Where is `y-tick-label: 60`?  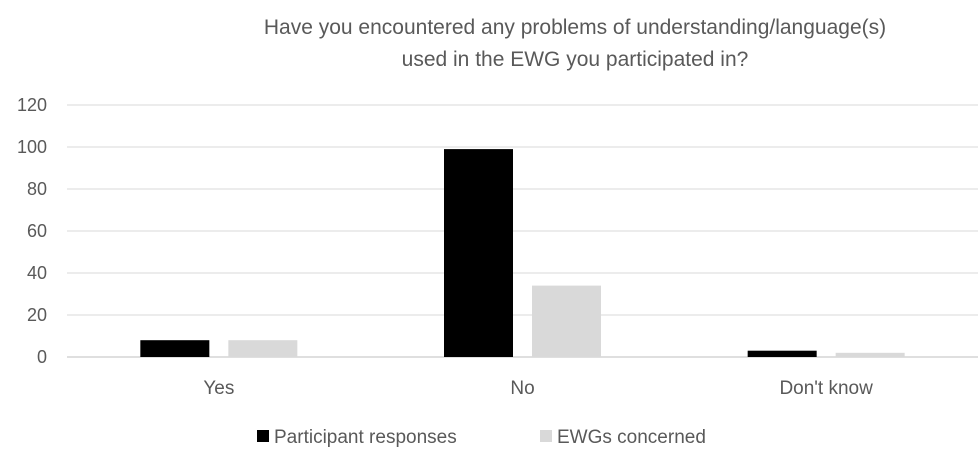 y-tick-label: 60 is located at coordinates (37, 231).